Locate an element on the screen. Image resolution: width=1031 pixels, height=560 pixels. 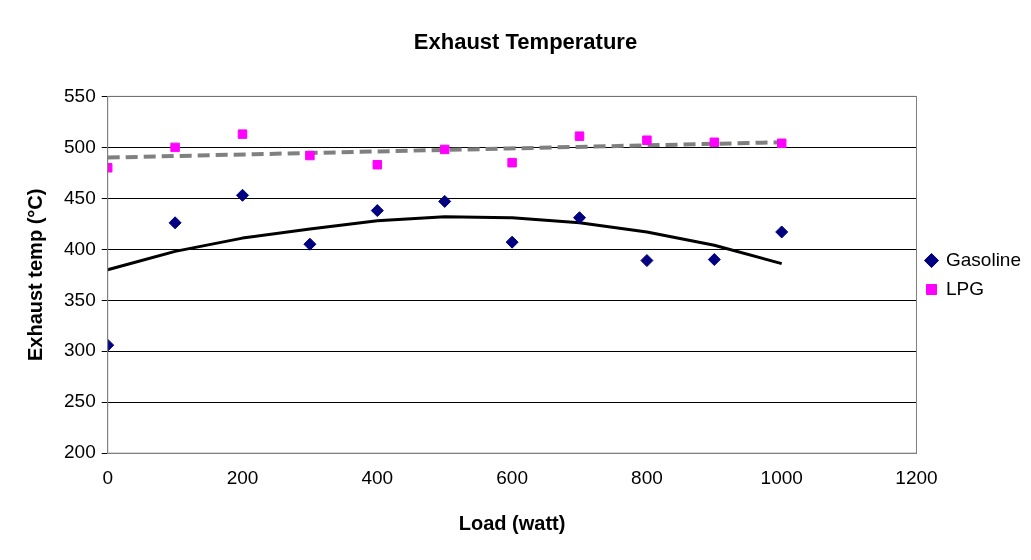
x-tick-label: 400 is located at coordinates (377, 477).